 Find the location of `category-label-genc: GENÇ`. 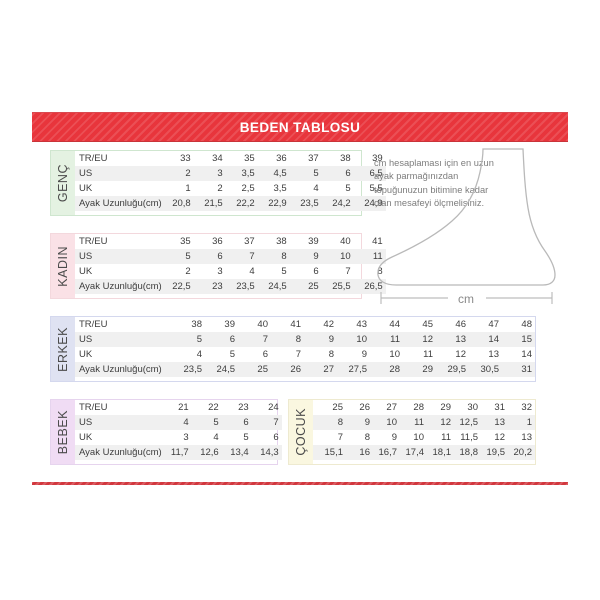

category-label-genc: GENÇ is located at coordinates (63, 183).